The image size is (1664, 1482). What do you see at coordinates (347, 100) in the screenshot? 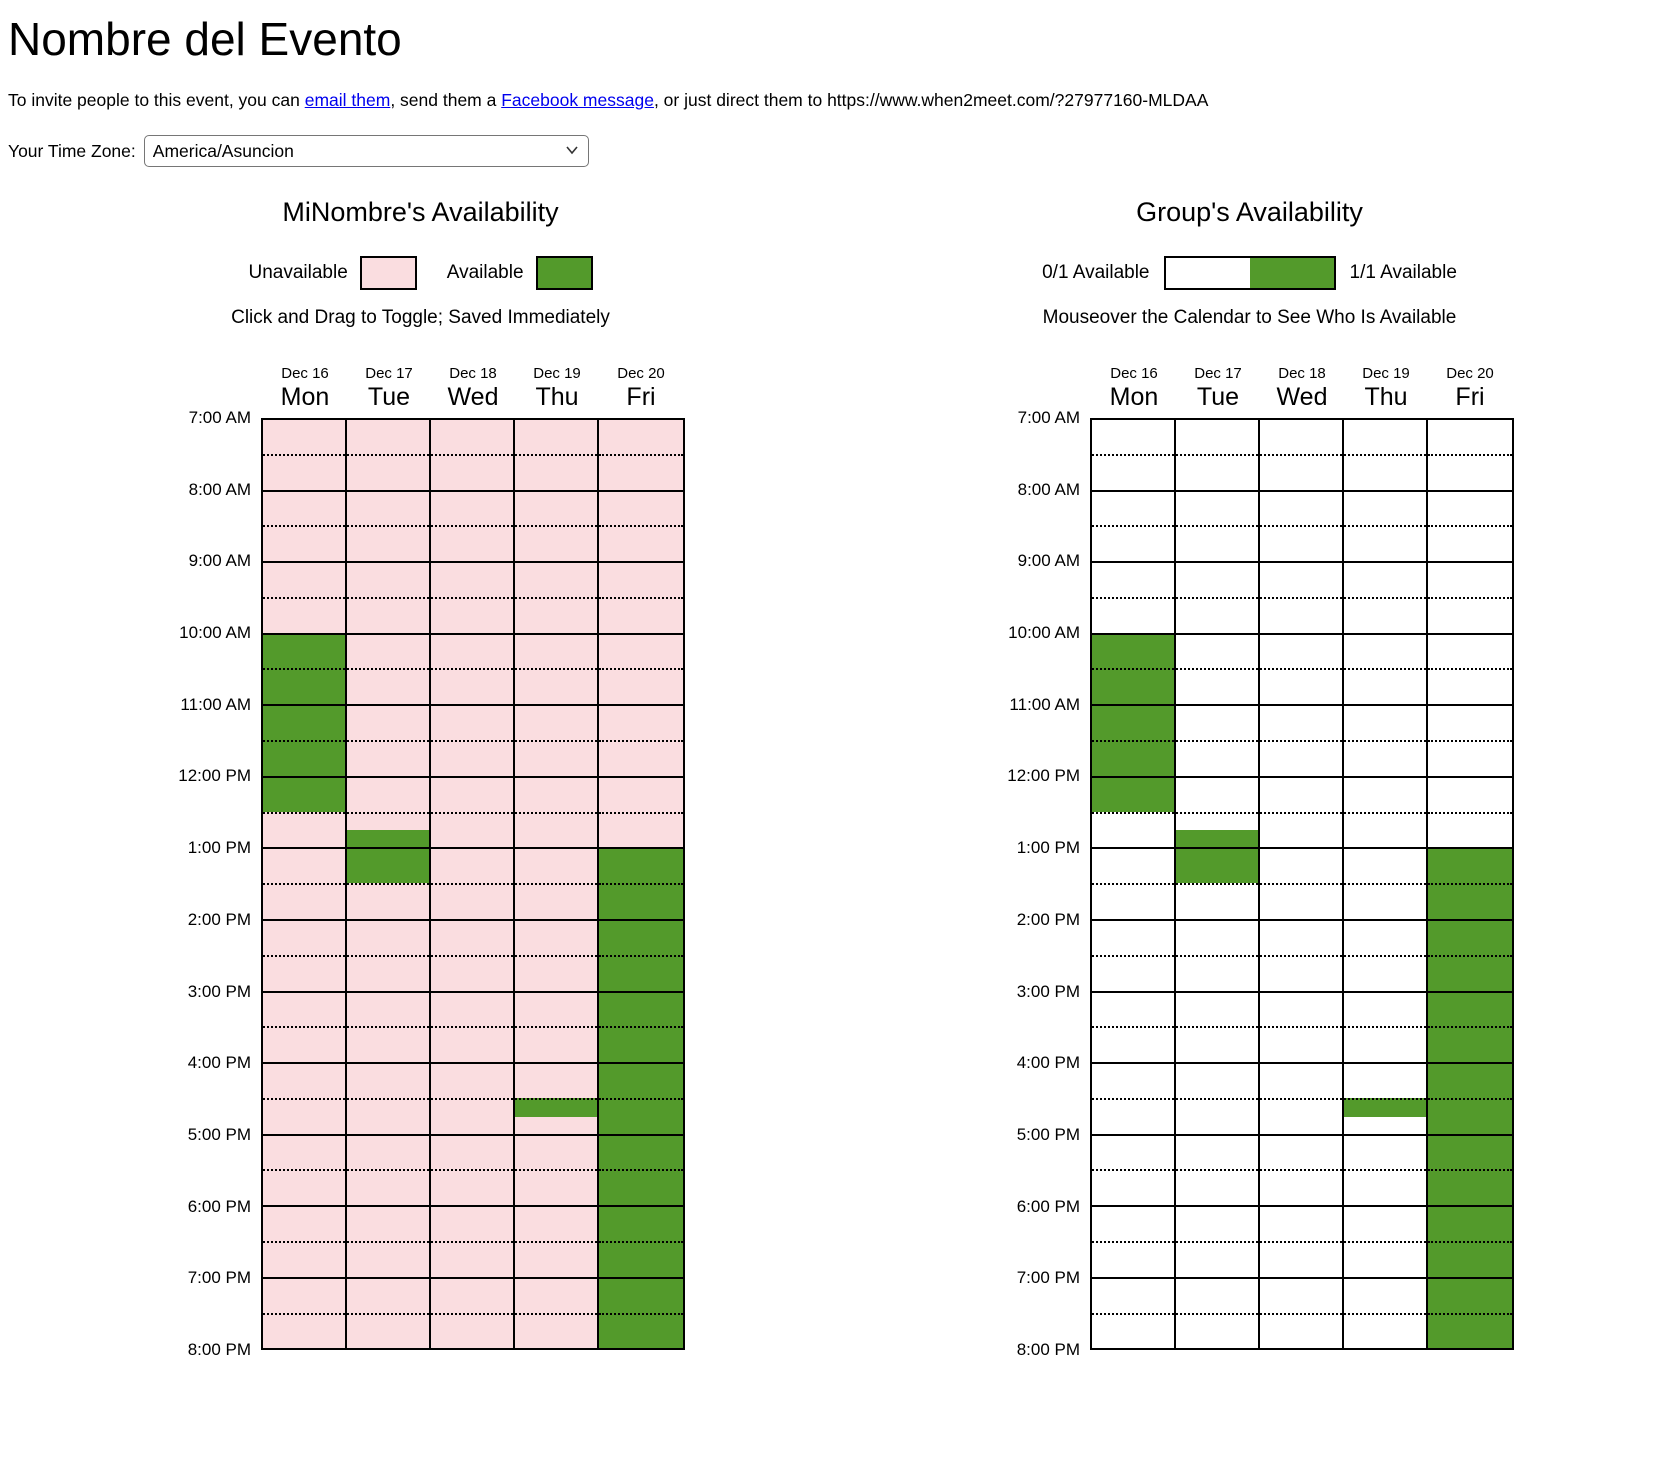
I see `email-them-link: email them` at bounding box center [347, 100].